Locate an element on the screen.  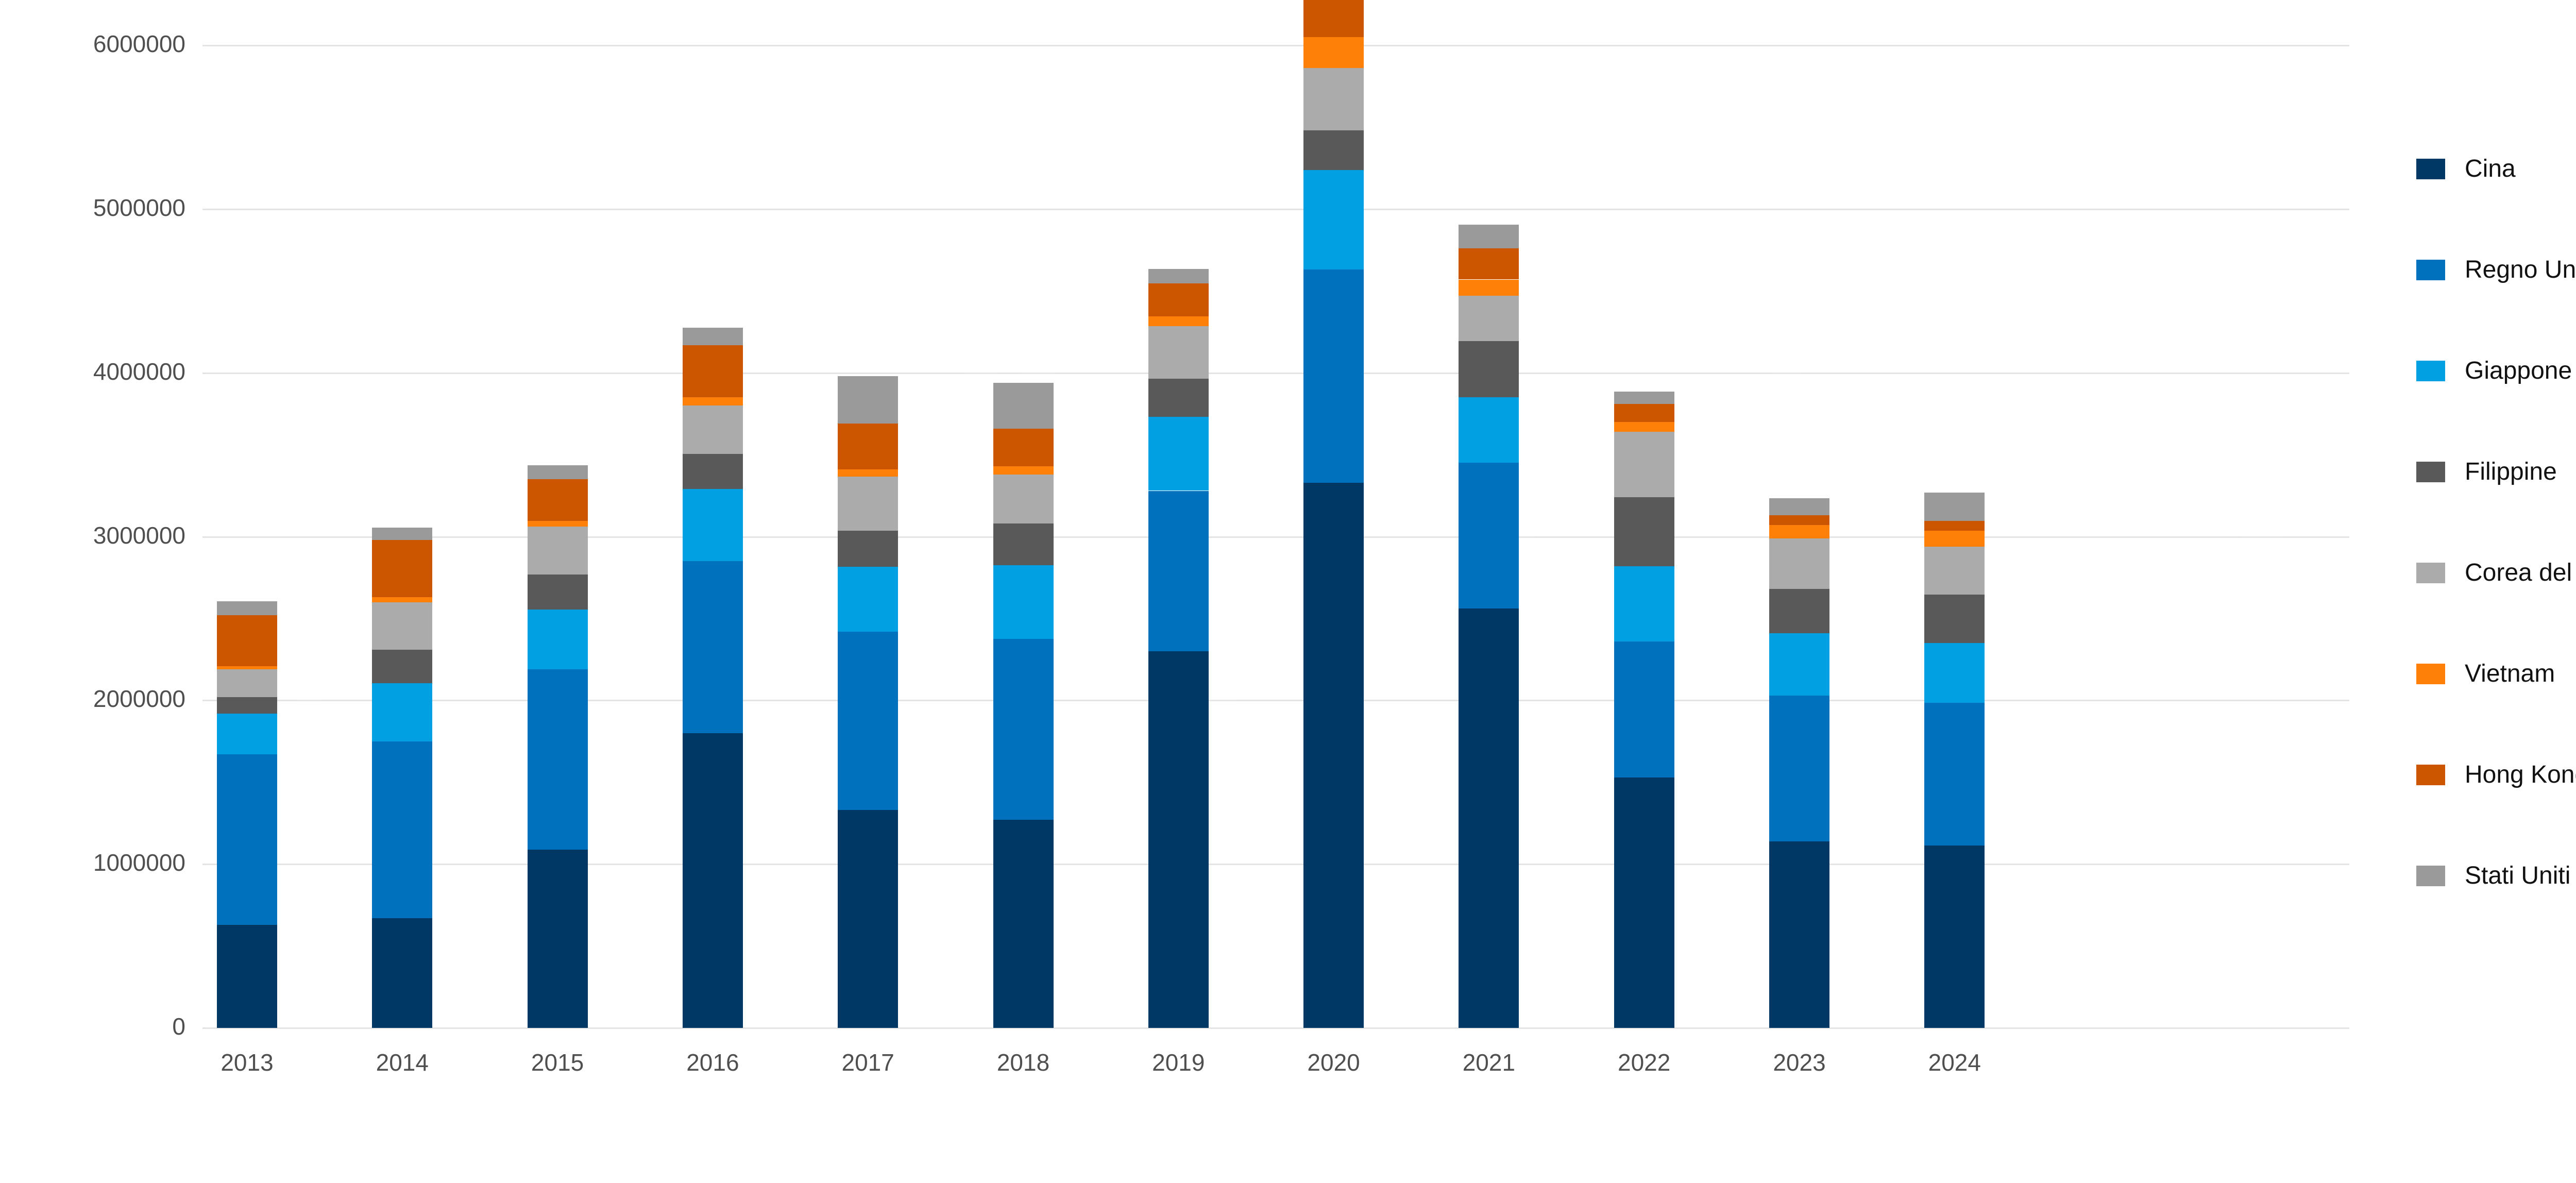
legend-item-hong-kong: Hong Kong is located at coordinates (2496, 774).